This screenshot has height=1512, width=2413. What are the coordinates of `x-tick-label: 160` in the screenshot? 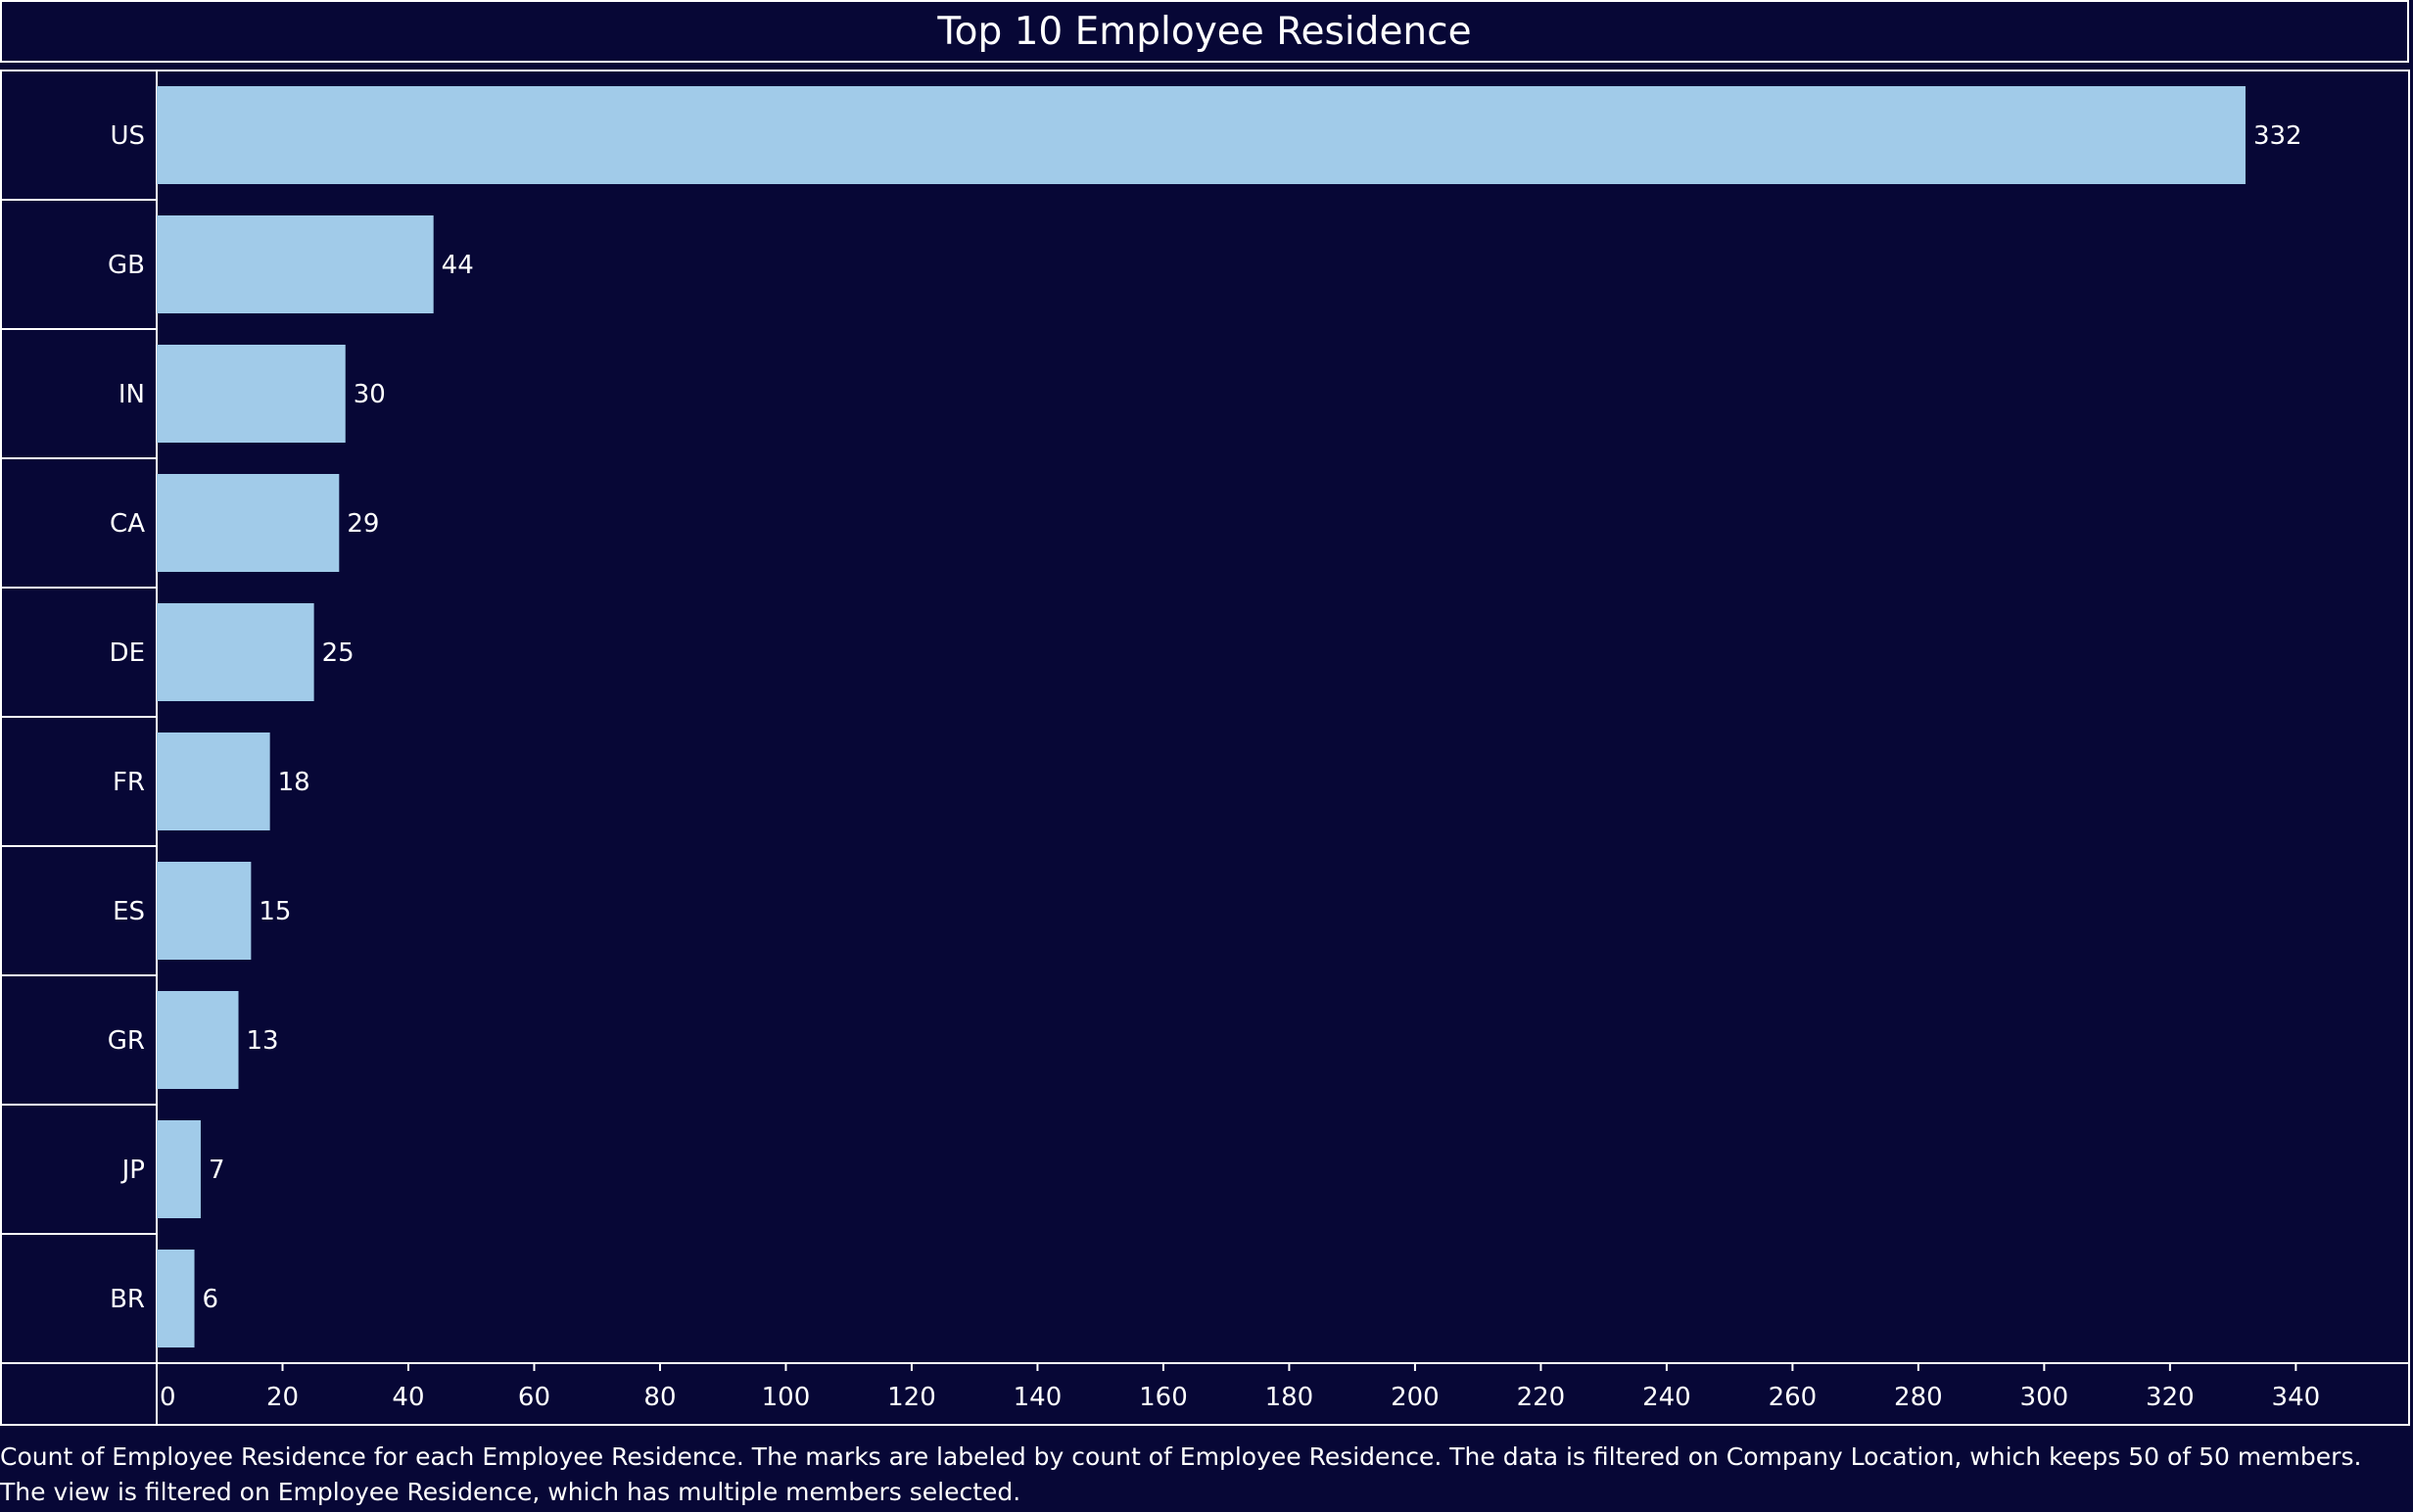 It's located at (1163, 1397).